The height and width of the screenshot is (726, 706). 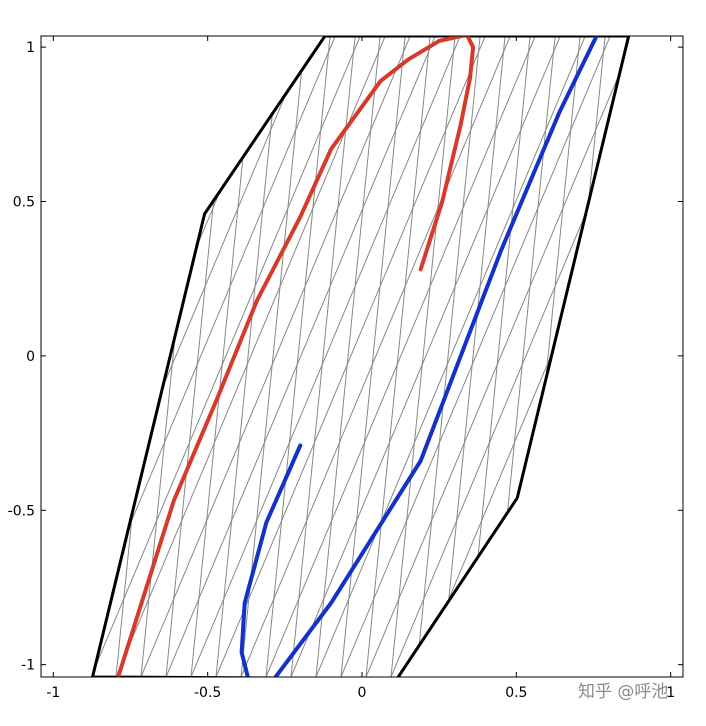 What do you see at coordinates (21, 511) in the screenshot?
I see `y-tick-label: -0.5` at bounding box center [21, 511].